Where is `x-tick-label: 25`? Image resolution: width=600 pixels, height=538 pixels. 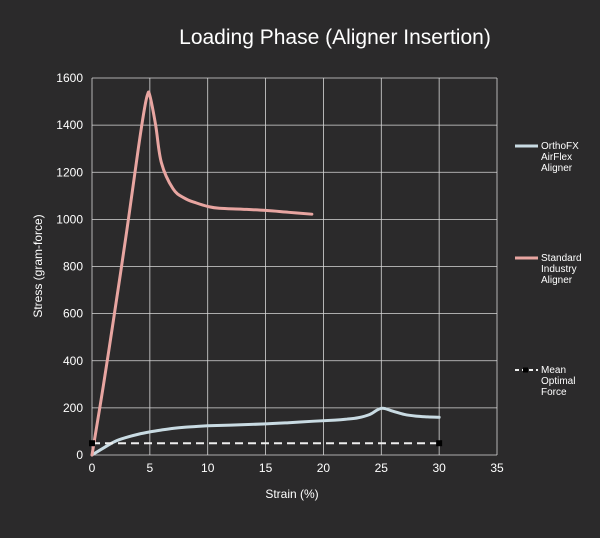 x-tick-label: 25 is located at coordinates (382, 468).